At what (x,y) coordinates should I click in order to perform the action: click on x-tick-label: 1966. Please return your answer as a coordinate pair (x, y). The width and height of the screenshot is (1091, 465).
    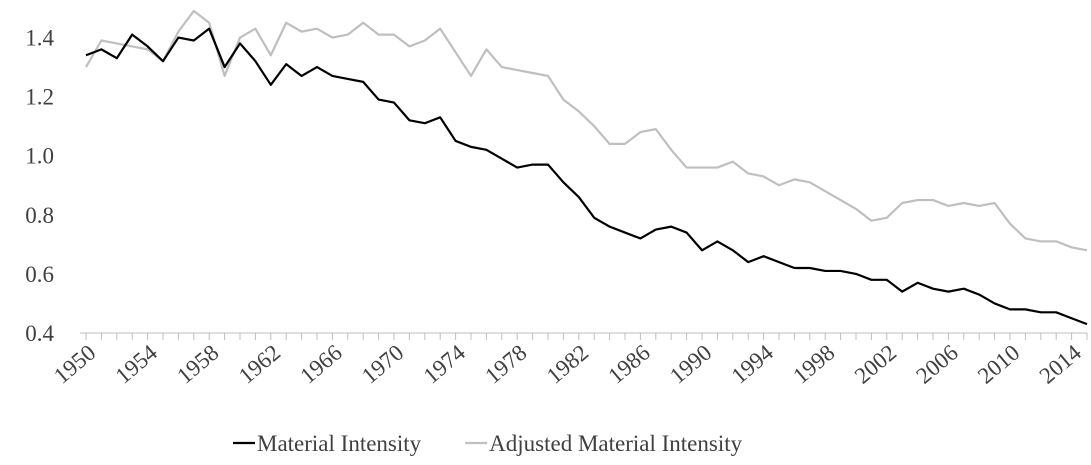
    Looking at the image, I should click on (320, 364).